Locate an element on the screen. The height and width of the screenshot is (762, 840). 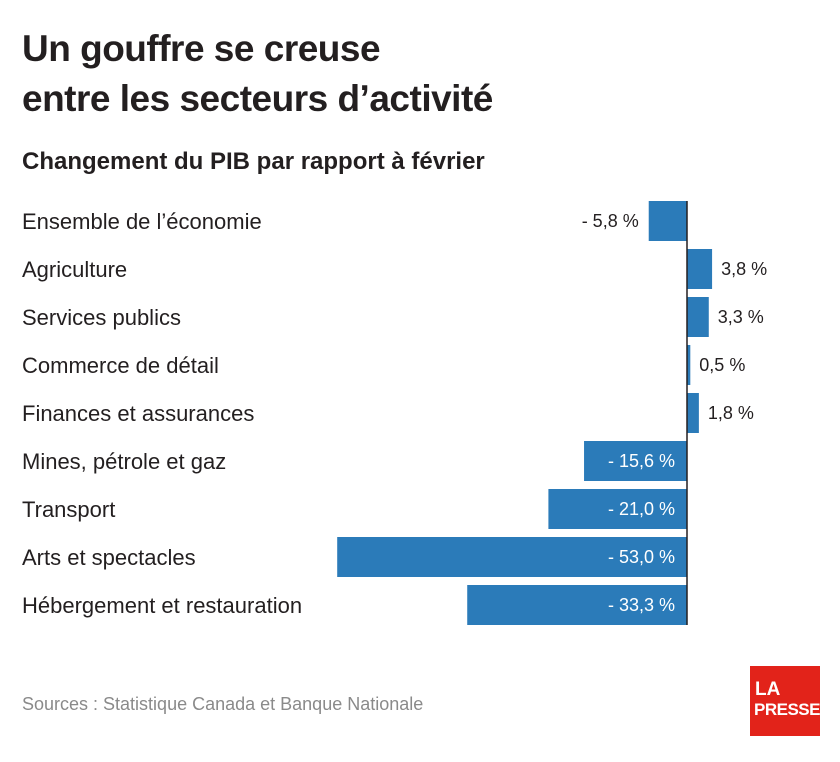
value-label: - 15,6 % is located at coordinates (641, 461).